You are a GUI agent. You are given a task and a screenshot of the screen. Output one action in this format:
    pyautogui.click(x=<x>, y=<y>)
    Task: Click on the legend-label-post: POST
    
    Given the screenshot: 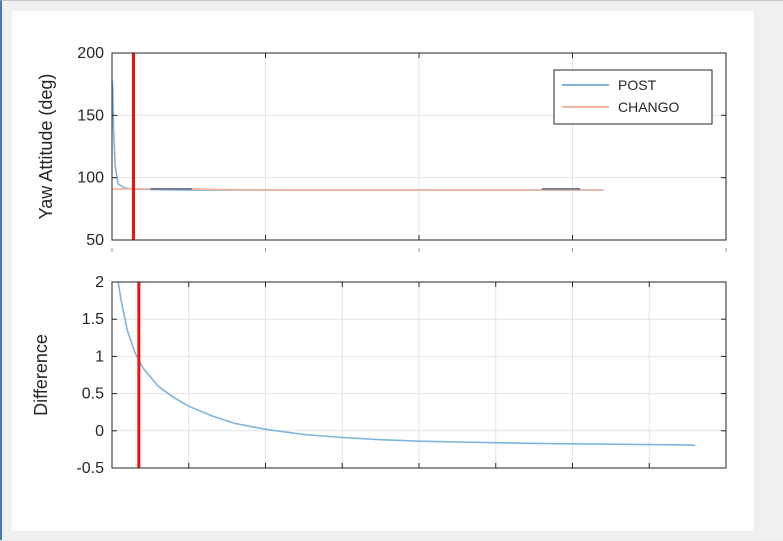 What is the action you would take?
    pyautogui.click(x=637, y=85)
    